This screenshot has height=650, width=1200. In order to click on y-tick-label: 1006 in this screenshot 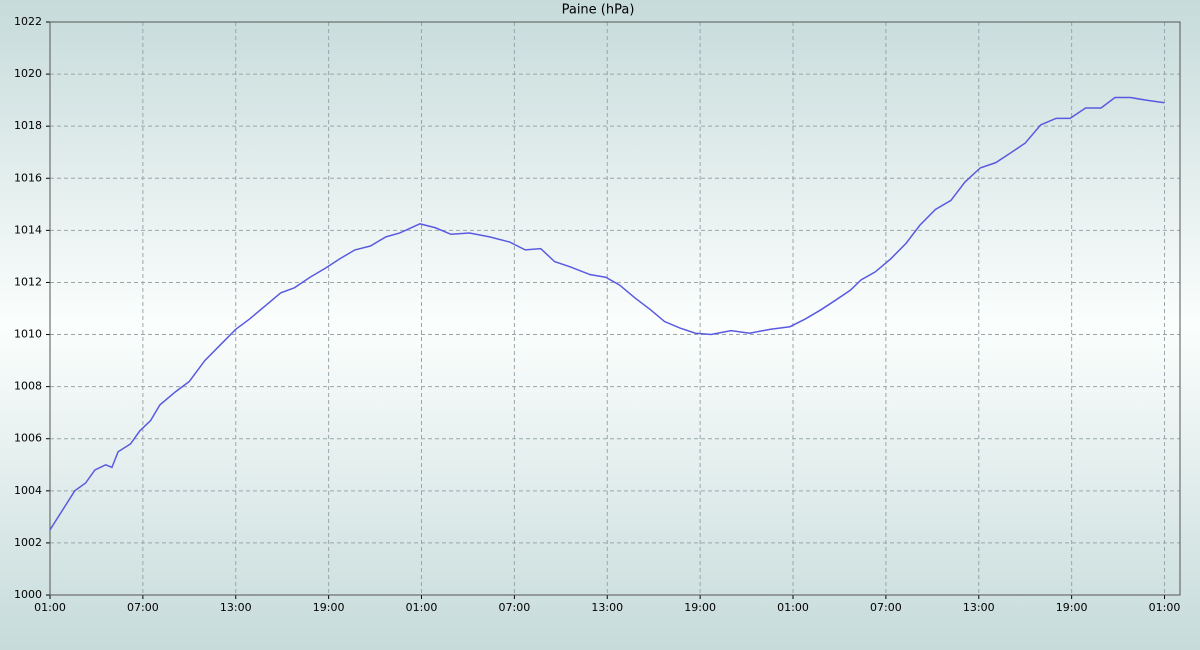, I will do `click(28, 438)`.